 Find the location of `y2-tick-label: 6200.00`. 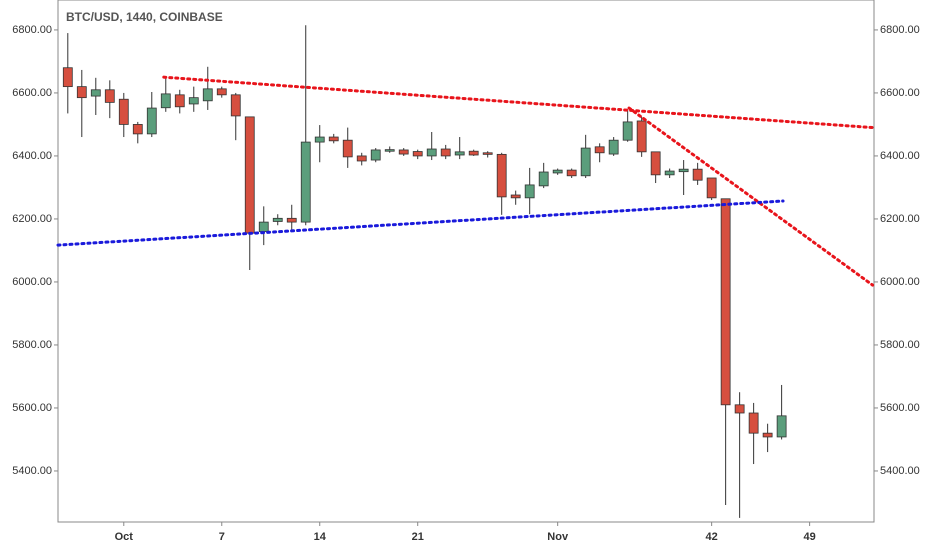

y2-tick-label: 6200.00 is located at coordinates (900, 219).